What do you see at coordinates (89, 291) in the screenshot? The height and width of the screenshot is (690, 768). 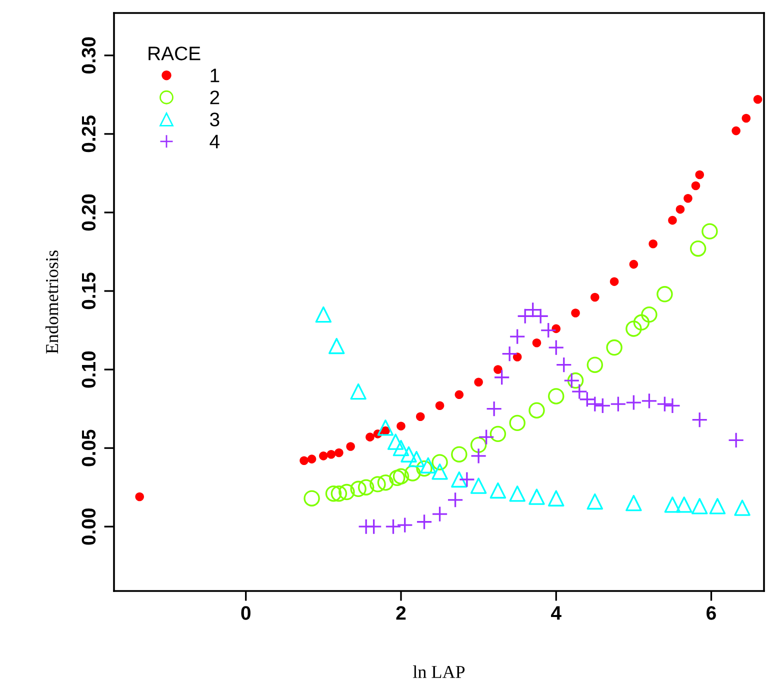 I see `y-tick-label: 0.15` at bounding box center [89, 291].